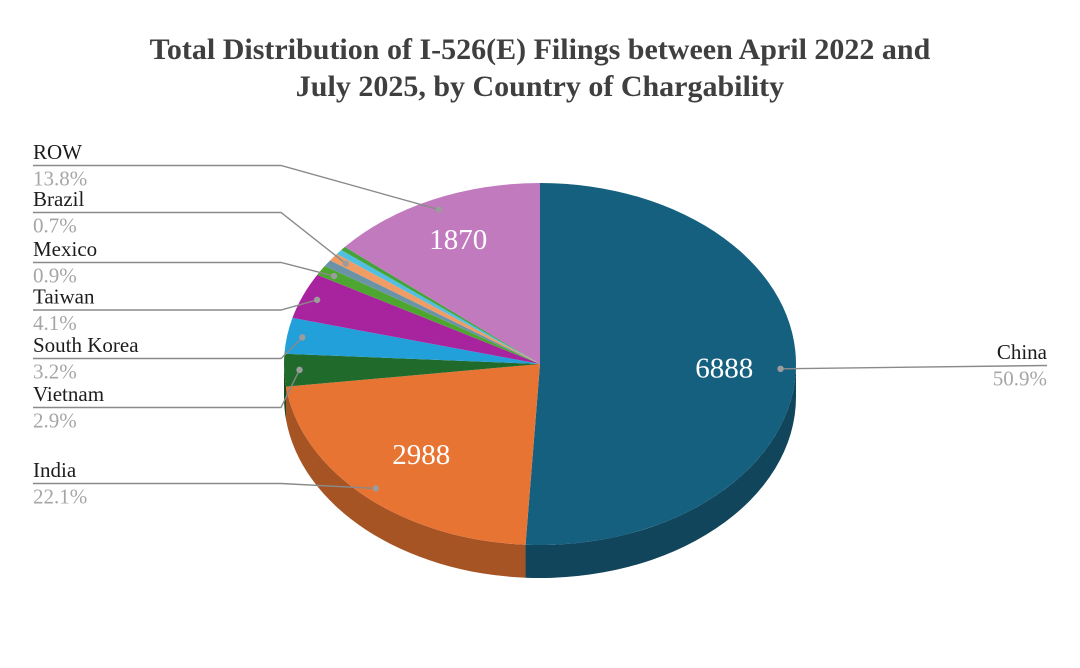  What do you see at coordinates (175, 305) in the screenshot?
I see `leader-line-taiwan` at bounding box center [175, 305].